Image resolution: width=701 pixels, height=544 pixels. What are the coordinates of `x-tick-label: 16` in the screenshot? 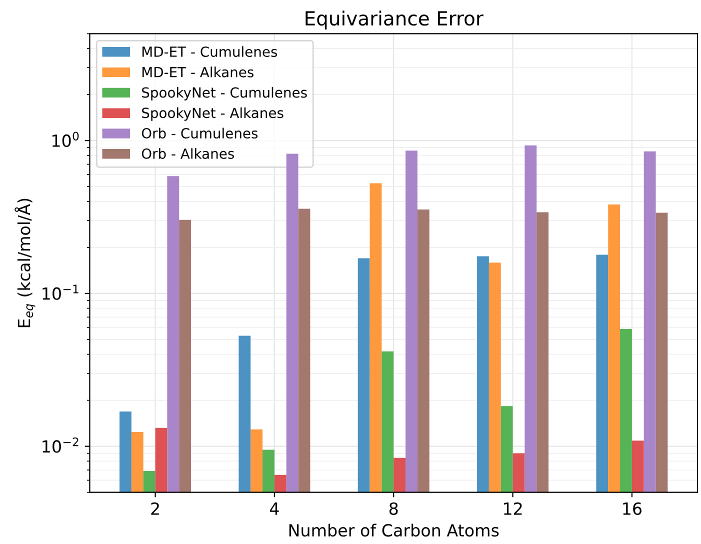 It's located at (632, 508).